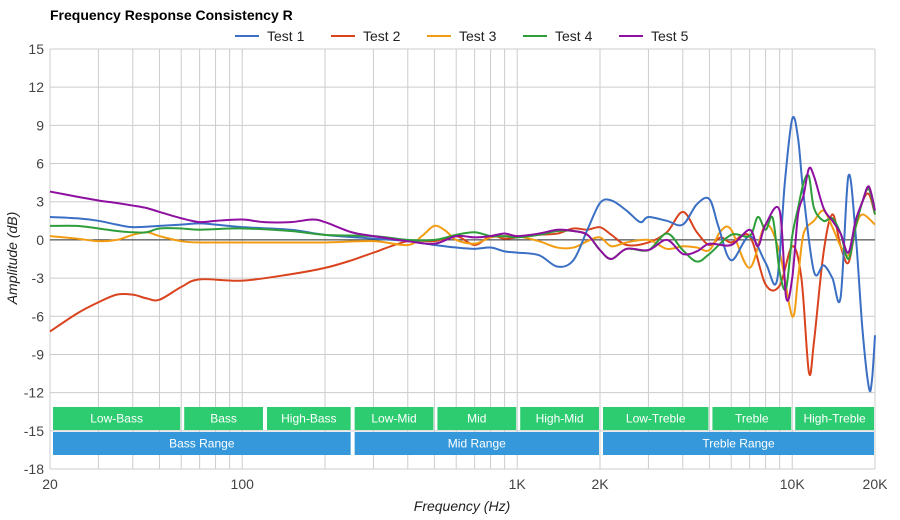 This screenshot has width=900, height=520. I want to click on chart-title: Frequency Response Consistency R, so click(171, 15).